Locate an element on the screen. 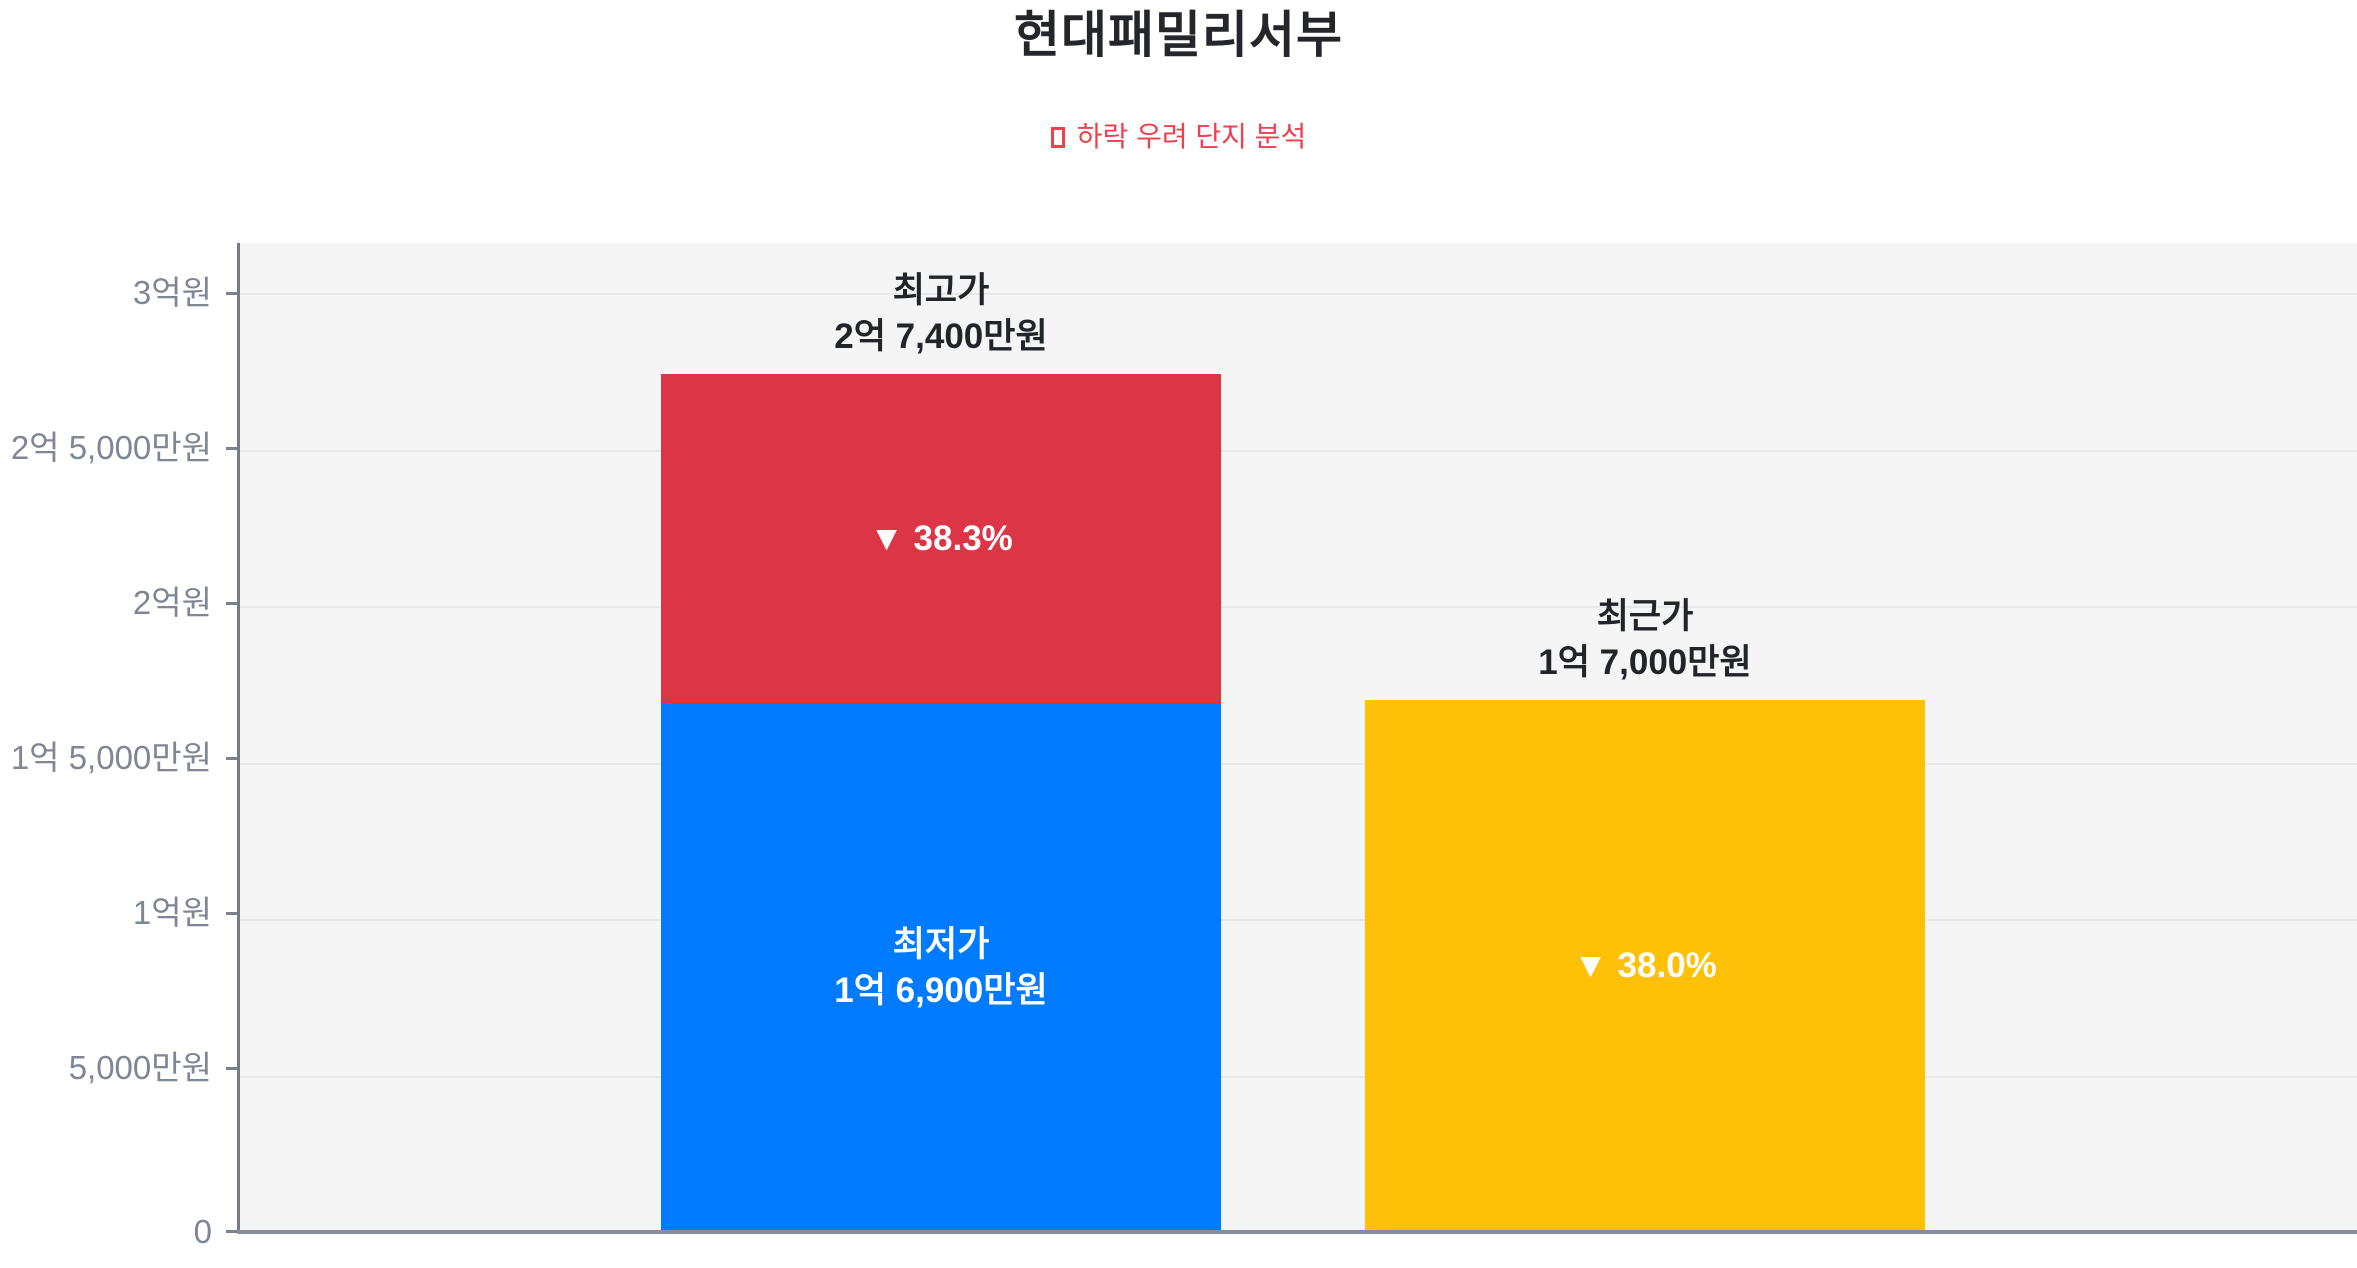  y-tick-label-15000: 1억 5,000만원 is located at coordinates (111, 757).